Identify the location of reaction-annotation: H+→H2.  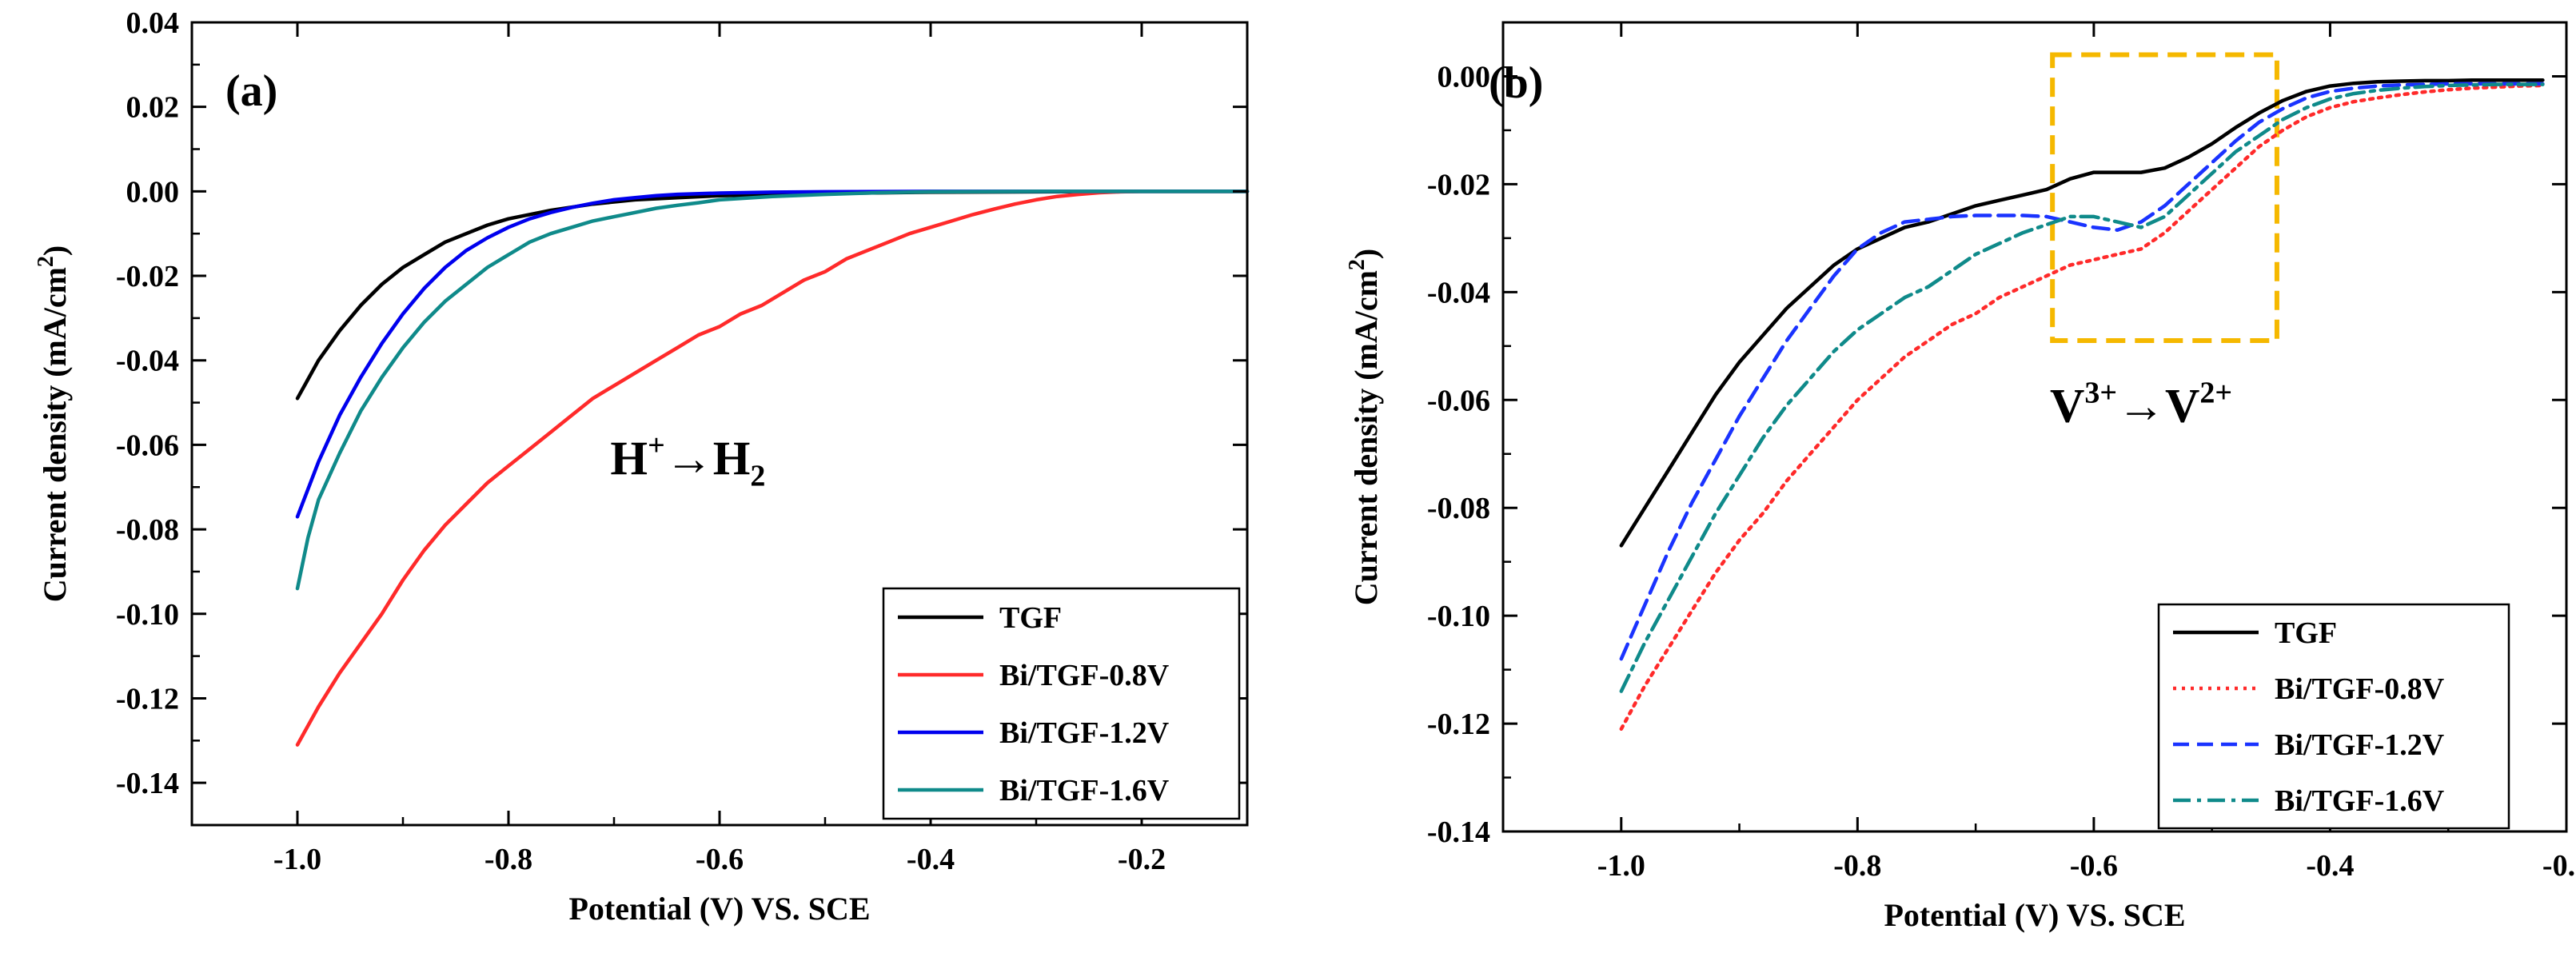
(688, 460).